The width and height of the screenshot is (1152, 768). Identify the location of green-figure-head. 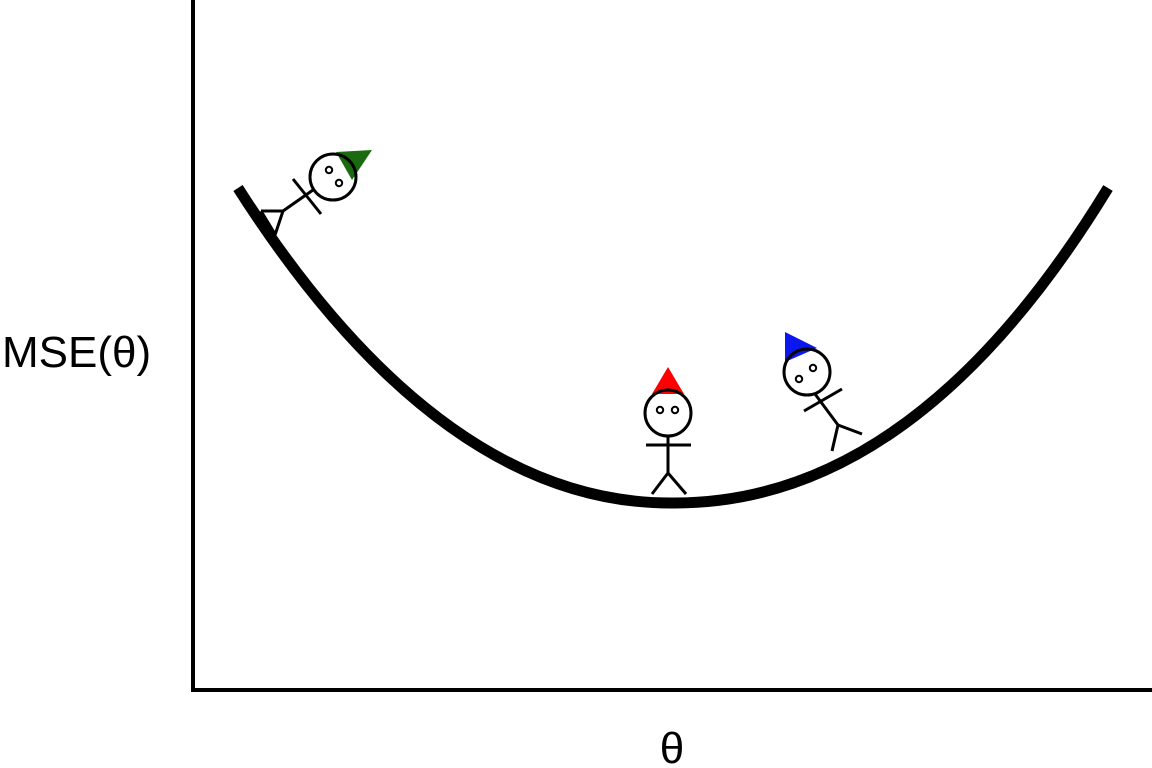
(333, 177).